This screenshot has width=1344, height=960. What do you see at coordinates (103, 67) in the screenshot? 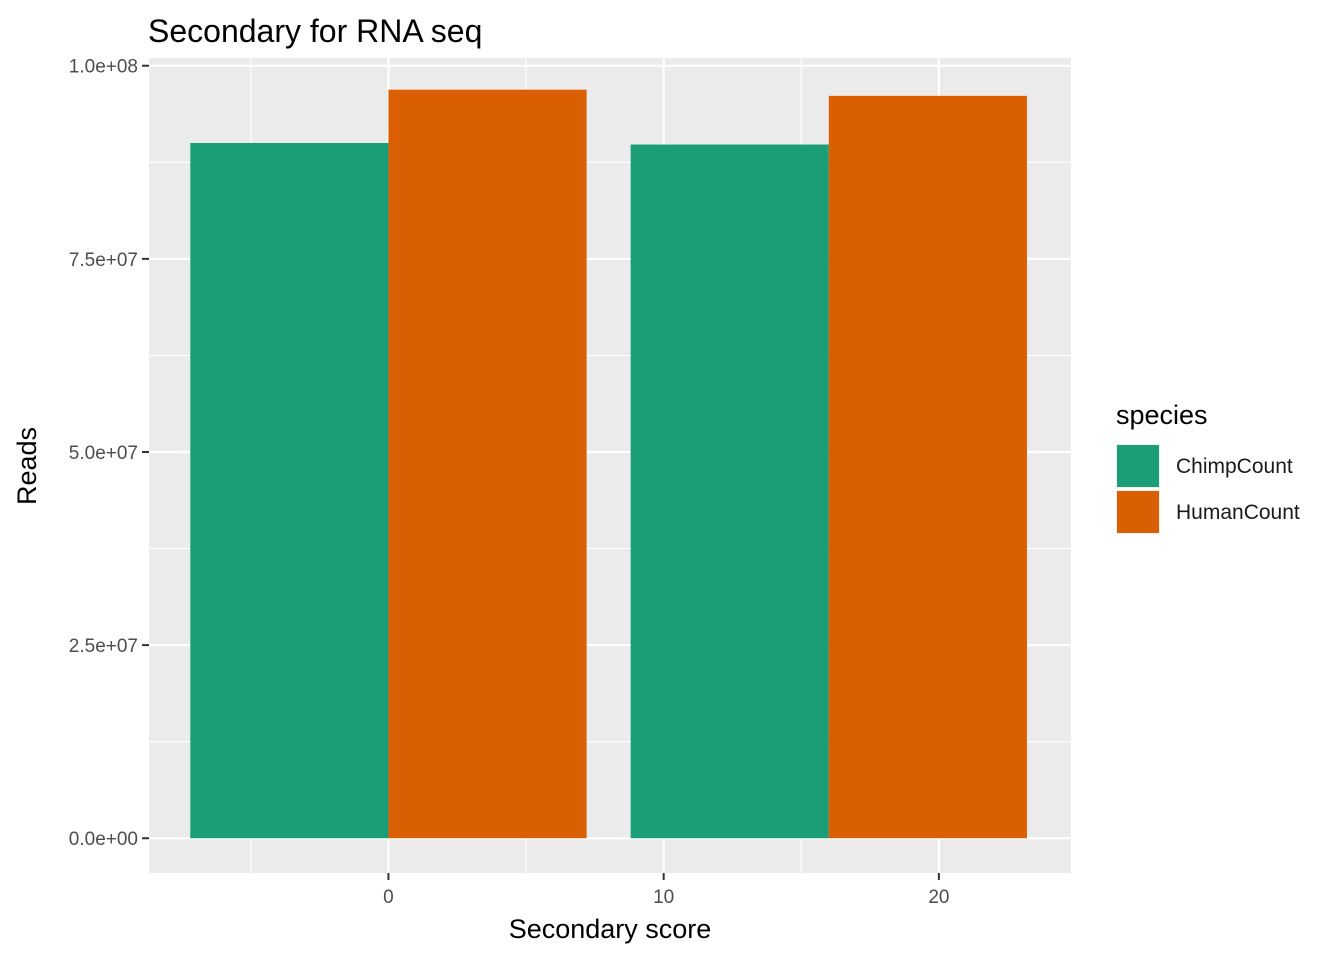
I see `y-tick-label: 1.0e+08` at bounding box center [103, 67].